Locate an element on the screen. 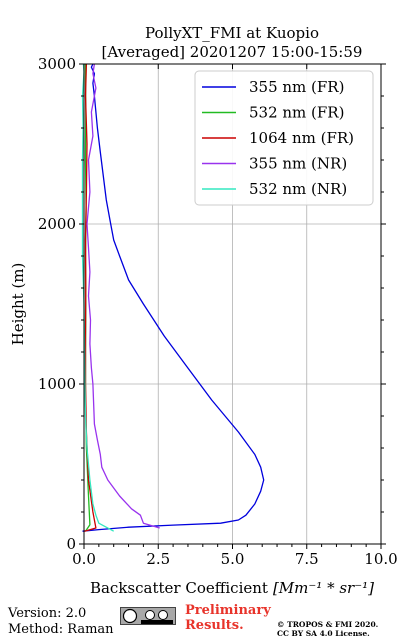  x-tick-label: 0.0 is located at coordinates (84, 559).